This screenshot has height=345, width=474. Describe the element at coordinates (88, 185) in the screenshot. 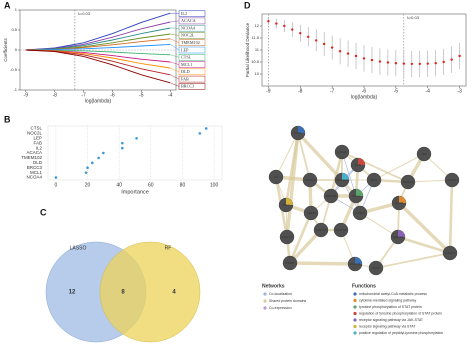

I see `x-tick-label: 20` at that location.